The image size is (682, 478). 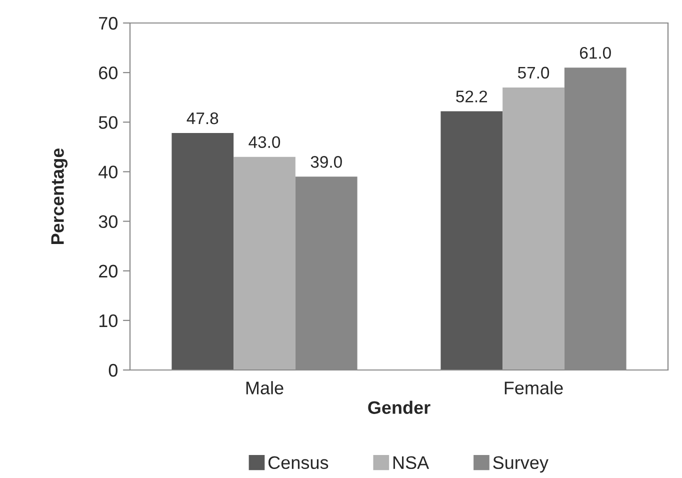 I want to click on data-label: 39.0, so click(x=326, y=162).